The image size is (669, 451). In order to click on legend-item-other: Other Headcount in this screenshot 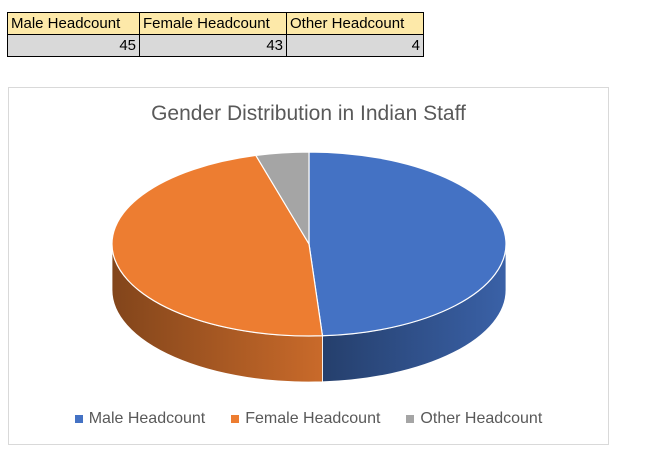, I will do `click(474, 419)`.